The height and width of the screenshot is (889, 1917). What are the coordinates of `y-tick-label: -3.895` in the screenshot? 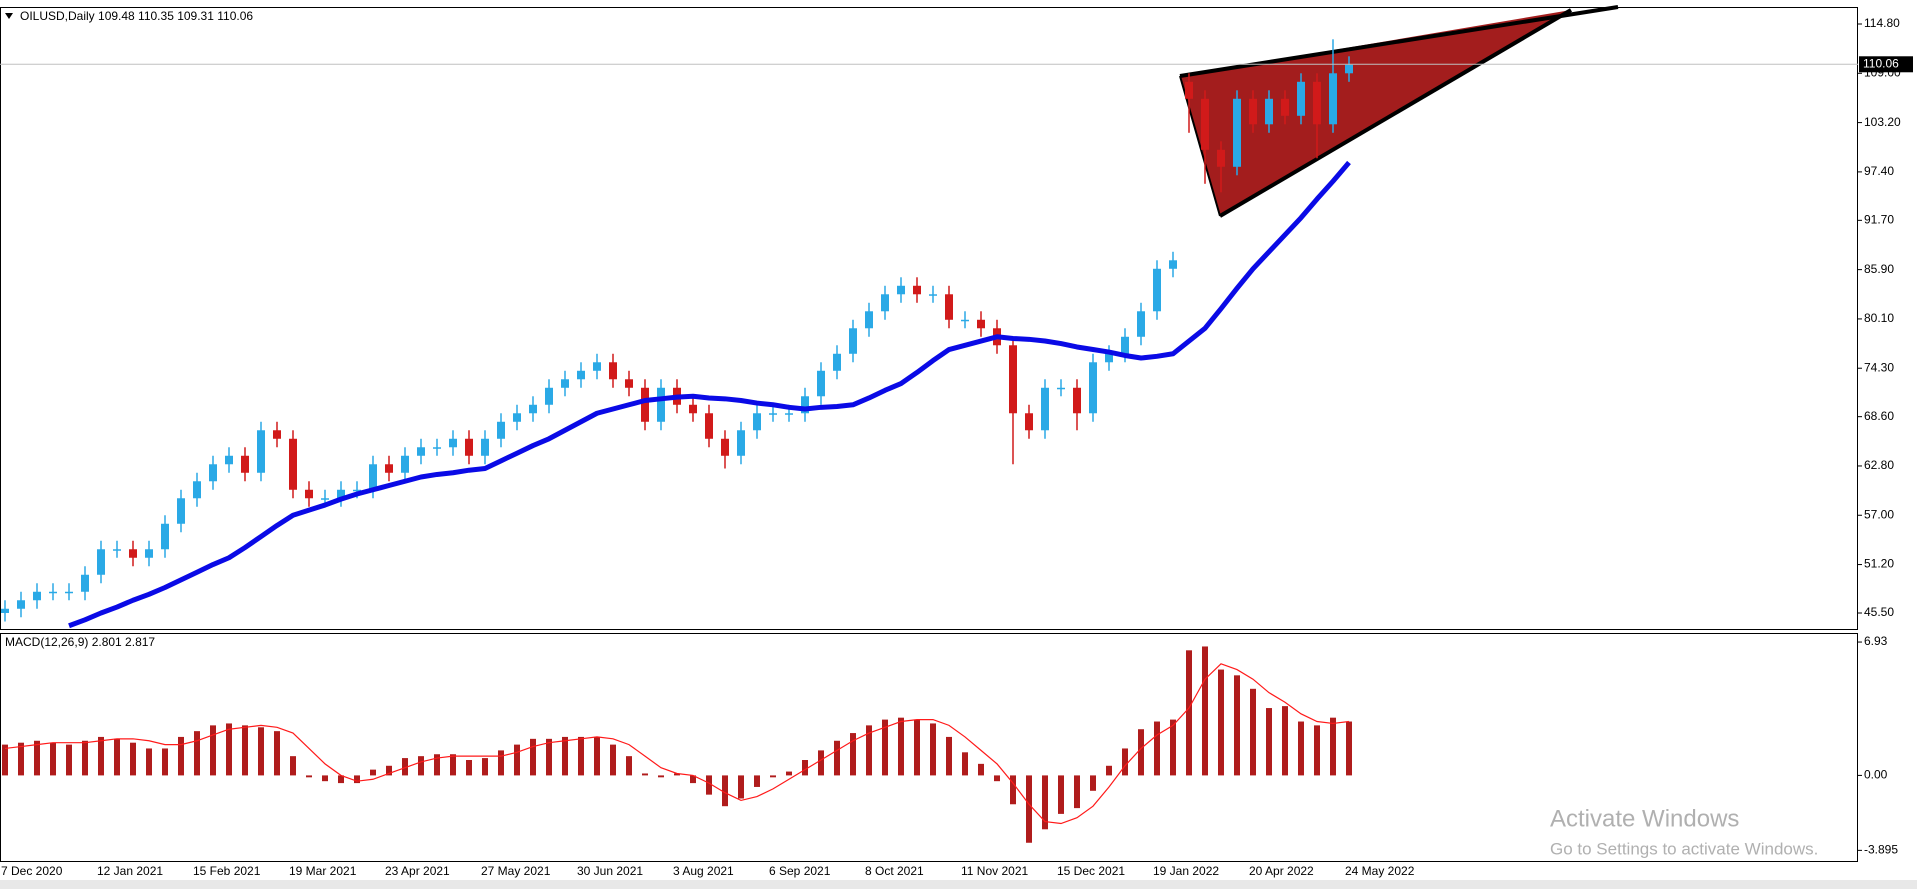 It's located at (1881, 850).